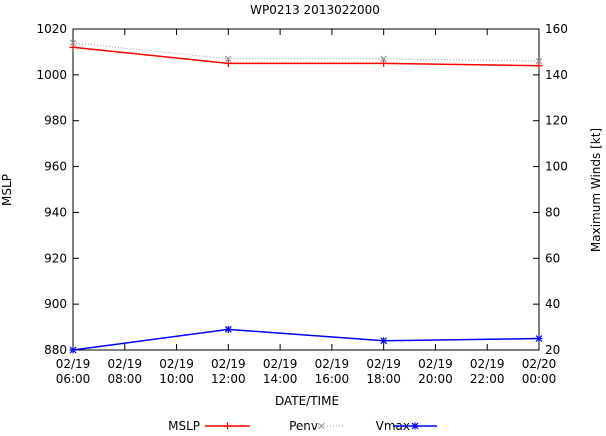 This screenshot has width=606, height=436. Describe the element at coordinates (227, 426) in the screenshot. I see `legend-marker-mslp` at that location.